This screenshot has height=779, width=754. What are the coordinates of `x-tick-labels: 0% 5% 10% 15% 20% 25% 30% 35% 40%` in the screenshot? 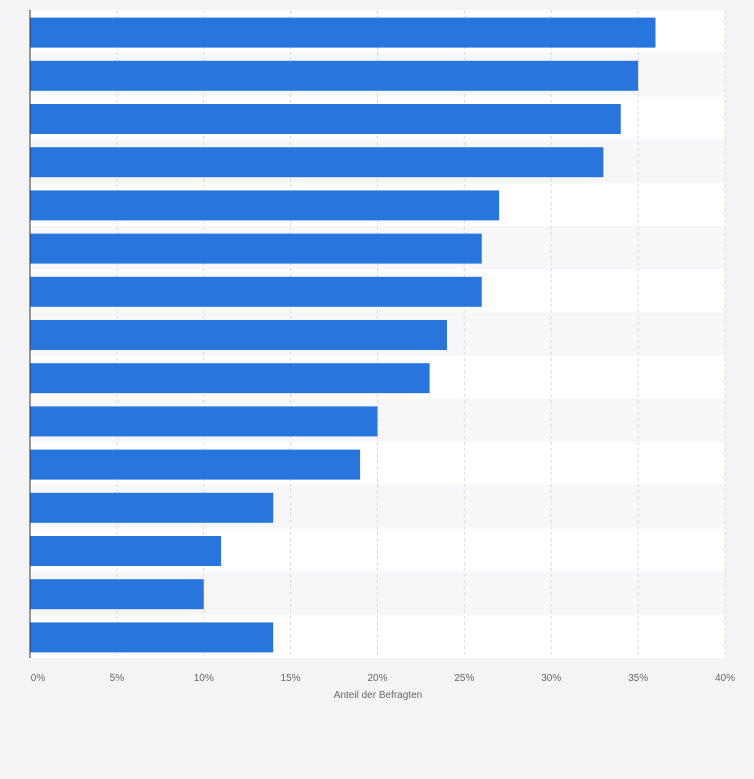 It's located at (383, 678).